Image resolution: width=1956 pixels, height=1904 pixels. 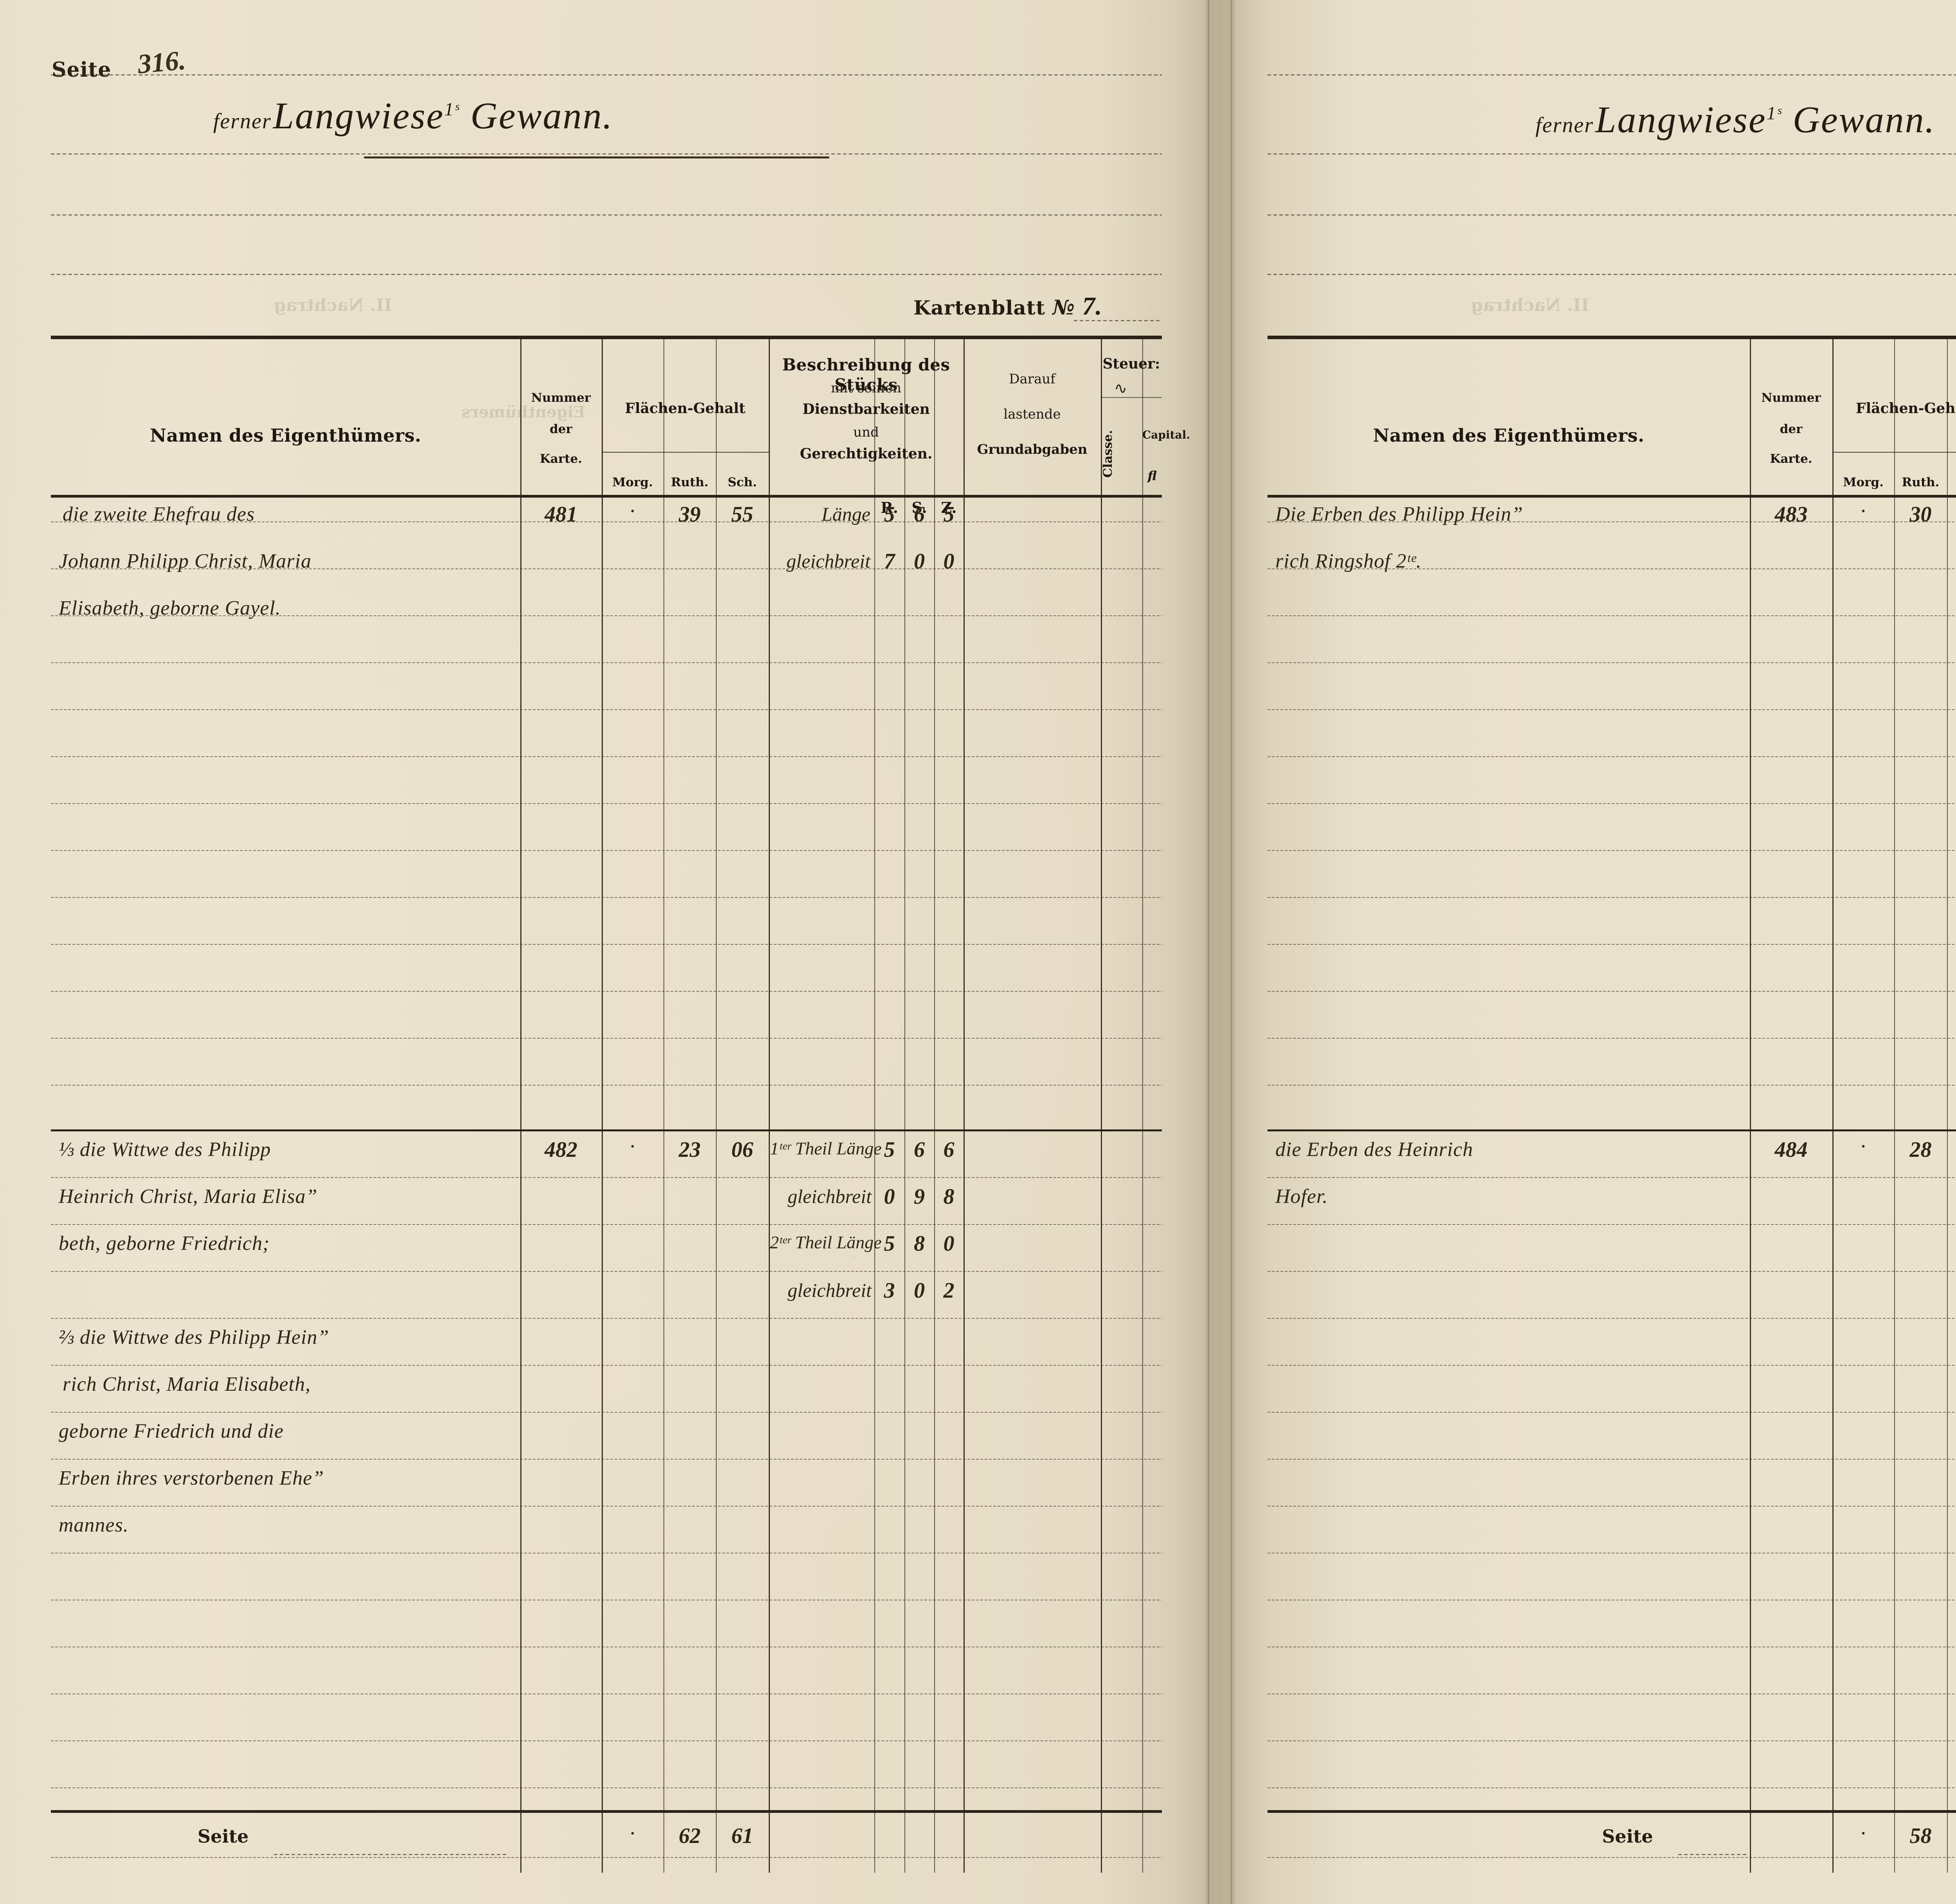 I want to click on sch-value: 06, so click(x=742, y=1150).